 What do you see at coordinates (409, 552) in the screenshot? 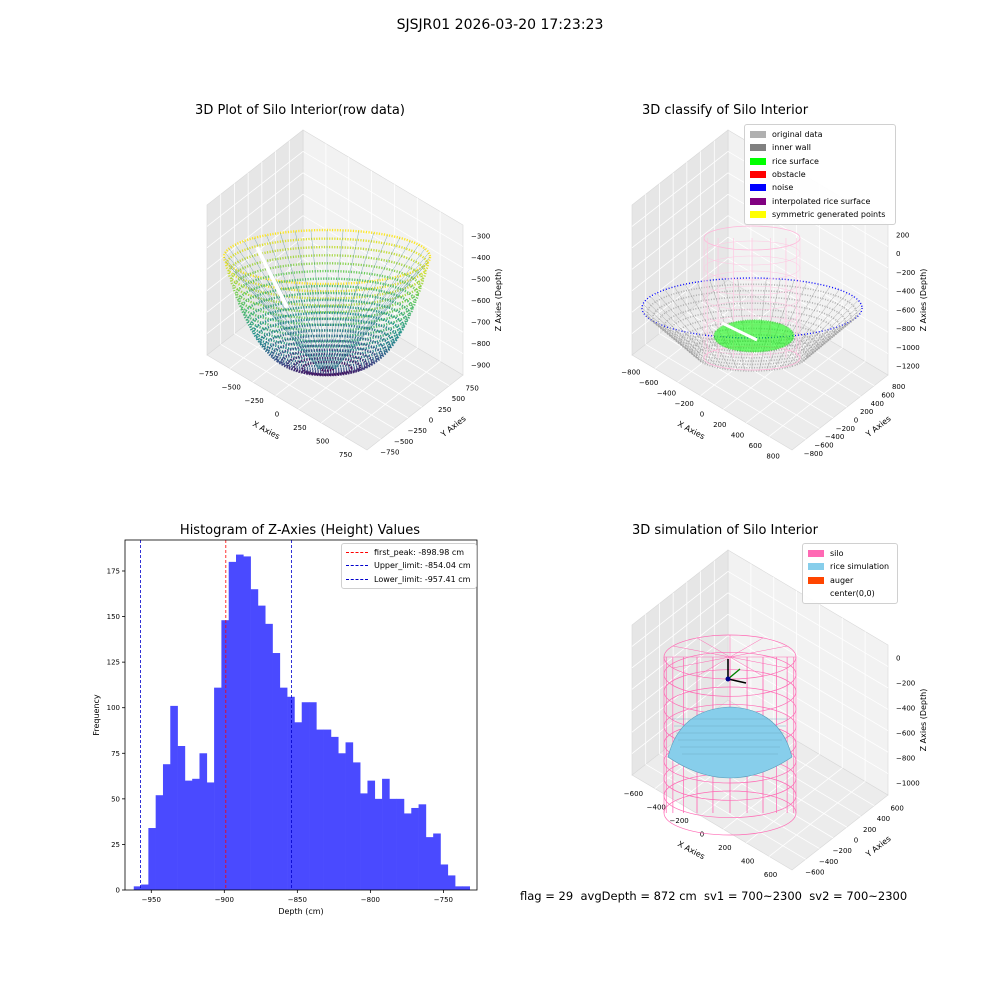
I see `legend-item-first-peak: first_peak: -898.98 cm` at bounding box center [409, 552].